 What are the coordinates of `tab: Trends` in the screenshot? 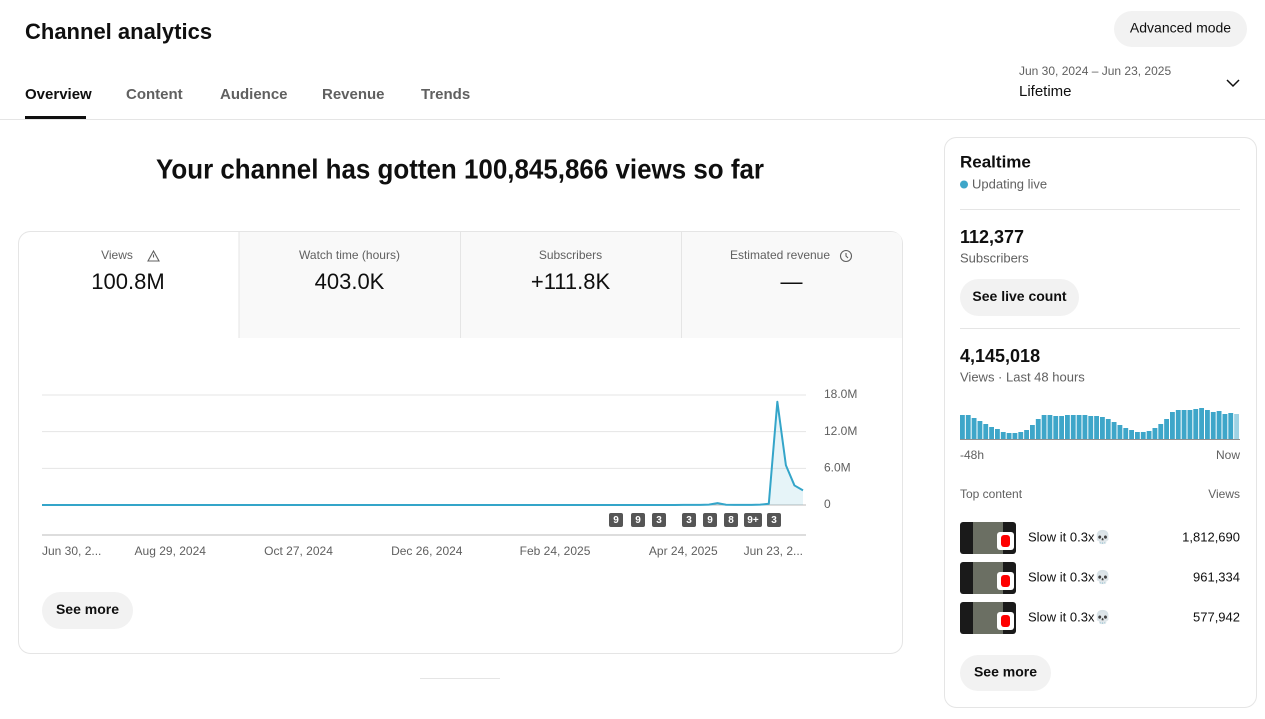 It's located at (445, 94).